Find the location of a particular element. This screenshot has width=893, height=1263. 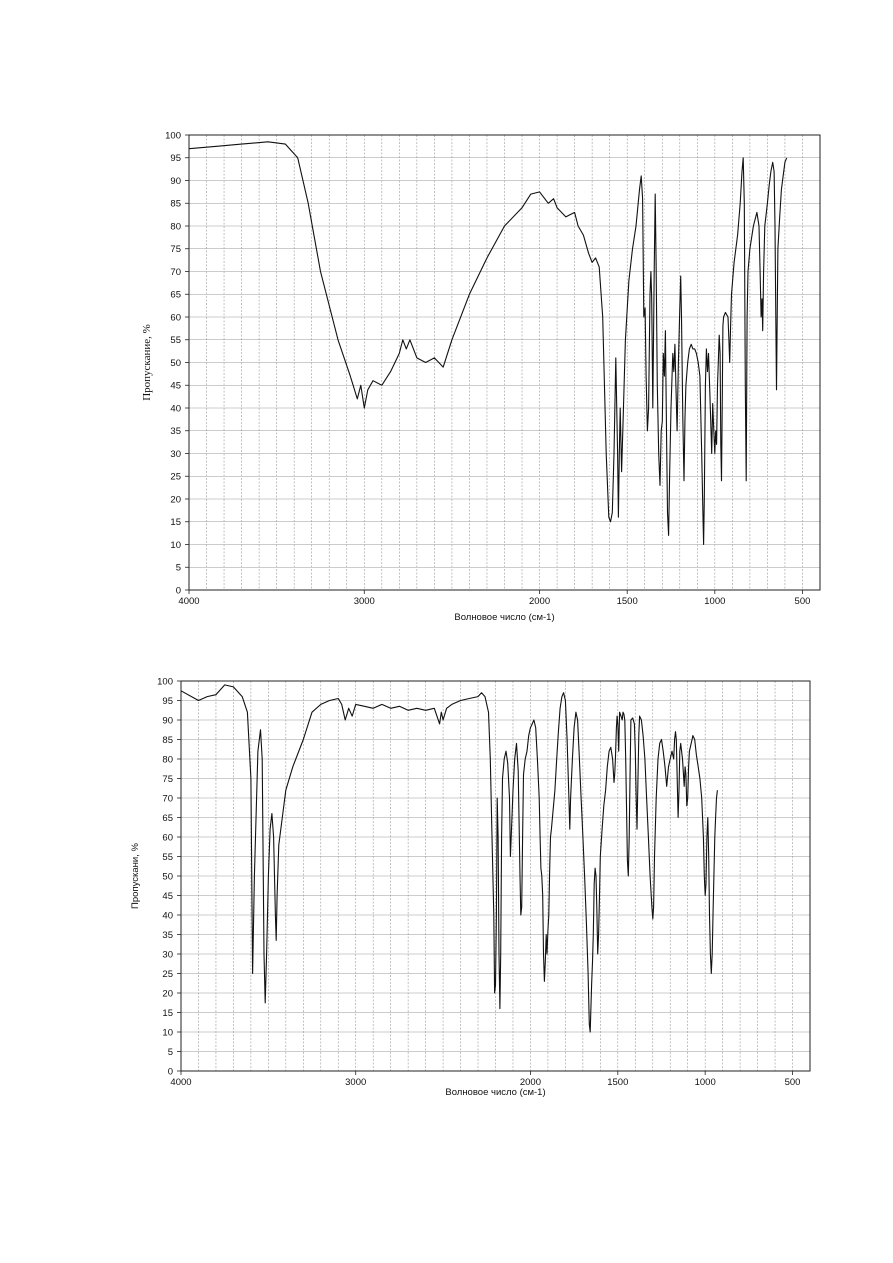

y-axis-label: Пропускание, % is located at coordinates (147, 362).